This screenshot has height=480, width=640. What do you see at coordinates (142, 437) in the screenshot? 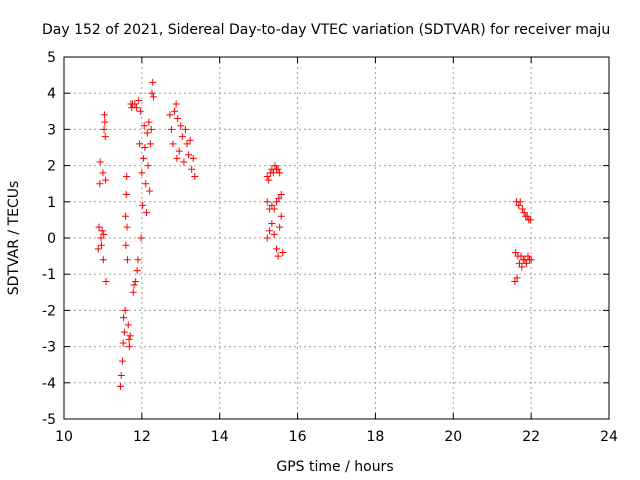
I see `x-tick-label: 12` at bounding box center [142, 437].